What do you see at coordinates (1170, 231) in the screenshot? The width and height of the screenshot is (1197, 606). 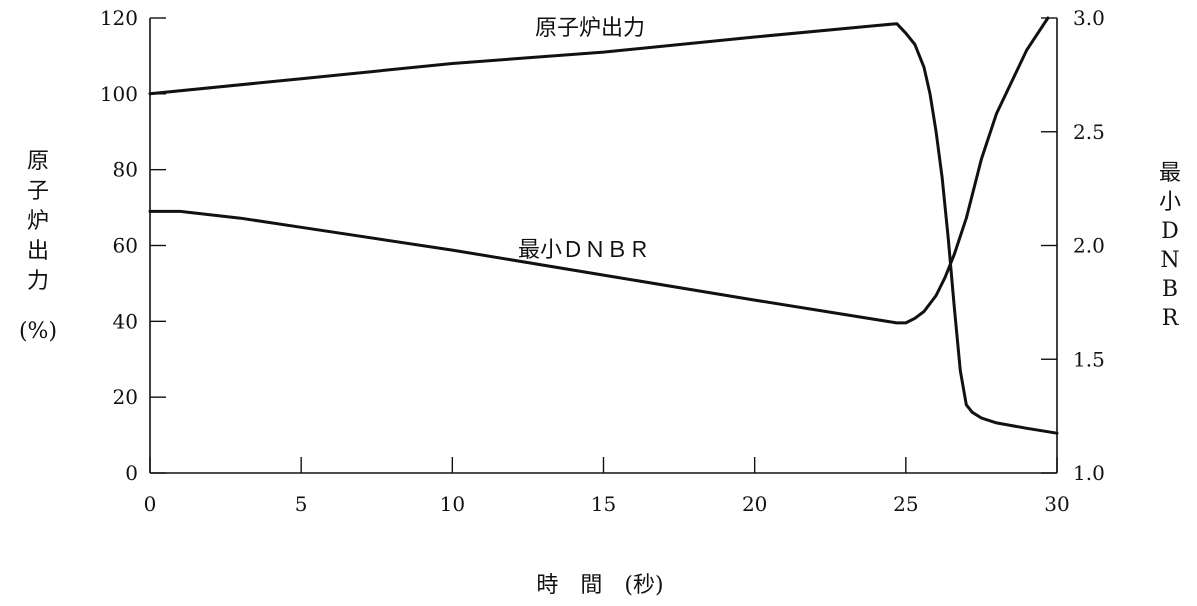 I see `right-y-axis-title-char: D` at bounding box center [1170, 231].